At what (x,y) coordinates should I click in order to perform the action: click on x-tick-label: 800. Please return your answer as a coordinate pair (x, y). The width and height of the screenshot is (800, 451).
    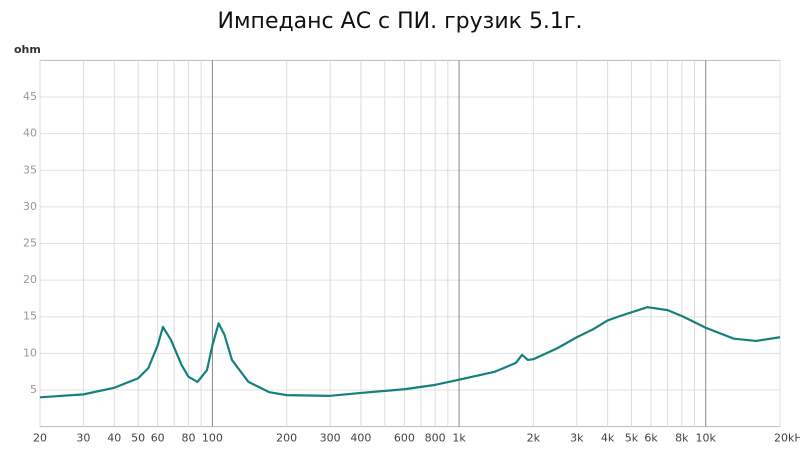
    Looking at the image, I should click on (435, 438).